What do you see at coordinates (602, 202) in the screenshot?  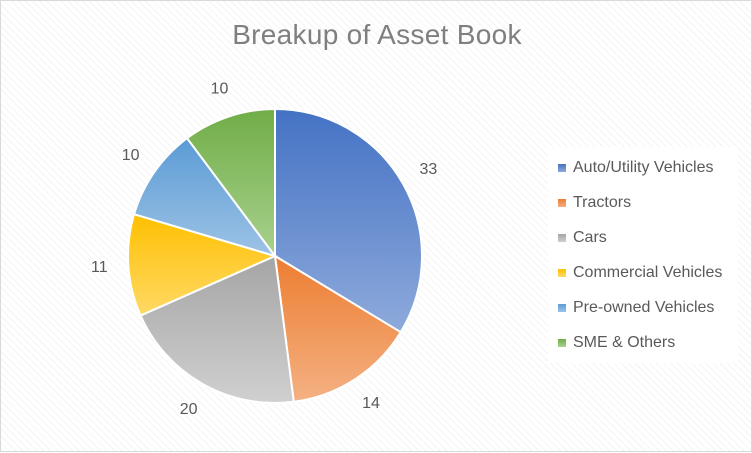 I see `legend-label: Tractors` at bounding box center [602, 202].